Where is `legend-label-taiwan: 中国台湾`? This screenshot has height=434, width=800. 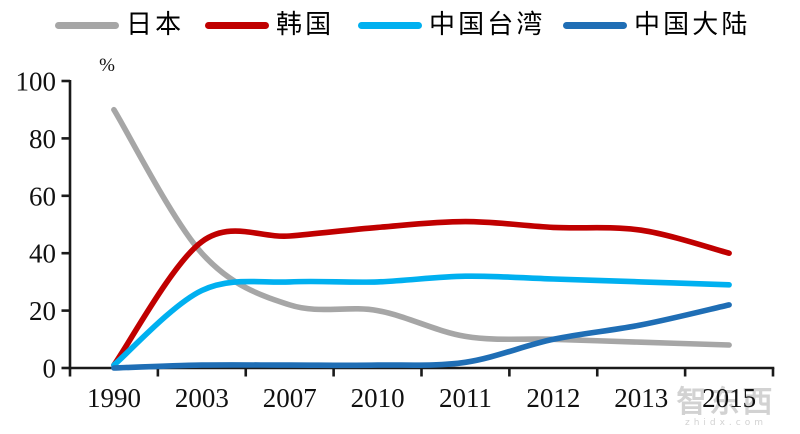
legend-label-taiwan: 中国台湾 is located at coordinates (487, 24).